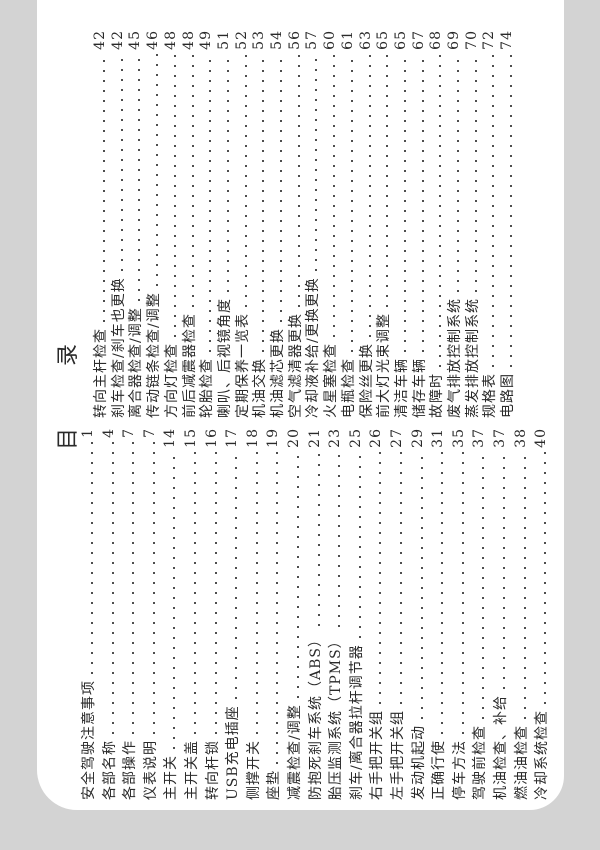  Describe the element at coordinates (330, 40) in the screenshot. I see `toc-entry-page: 60` at that location.